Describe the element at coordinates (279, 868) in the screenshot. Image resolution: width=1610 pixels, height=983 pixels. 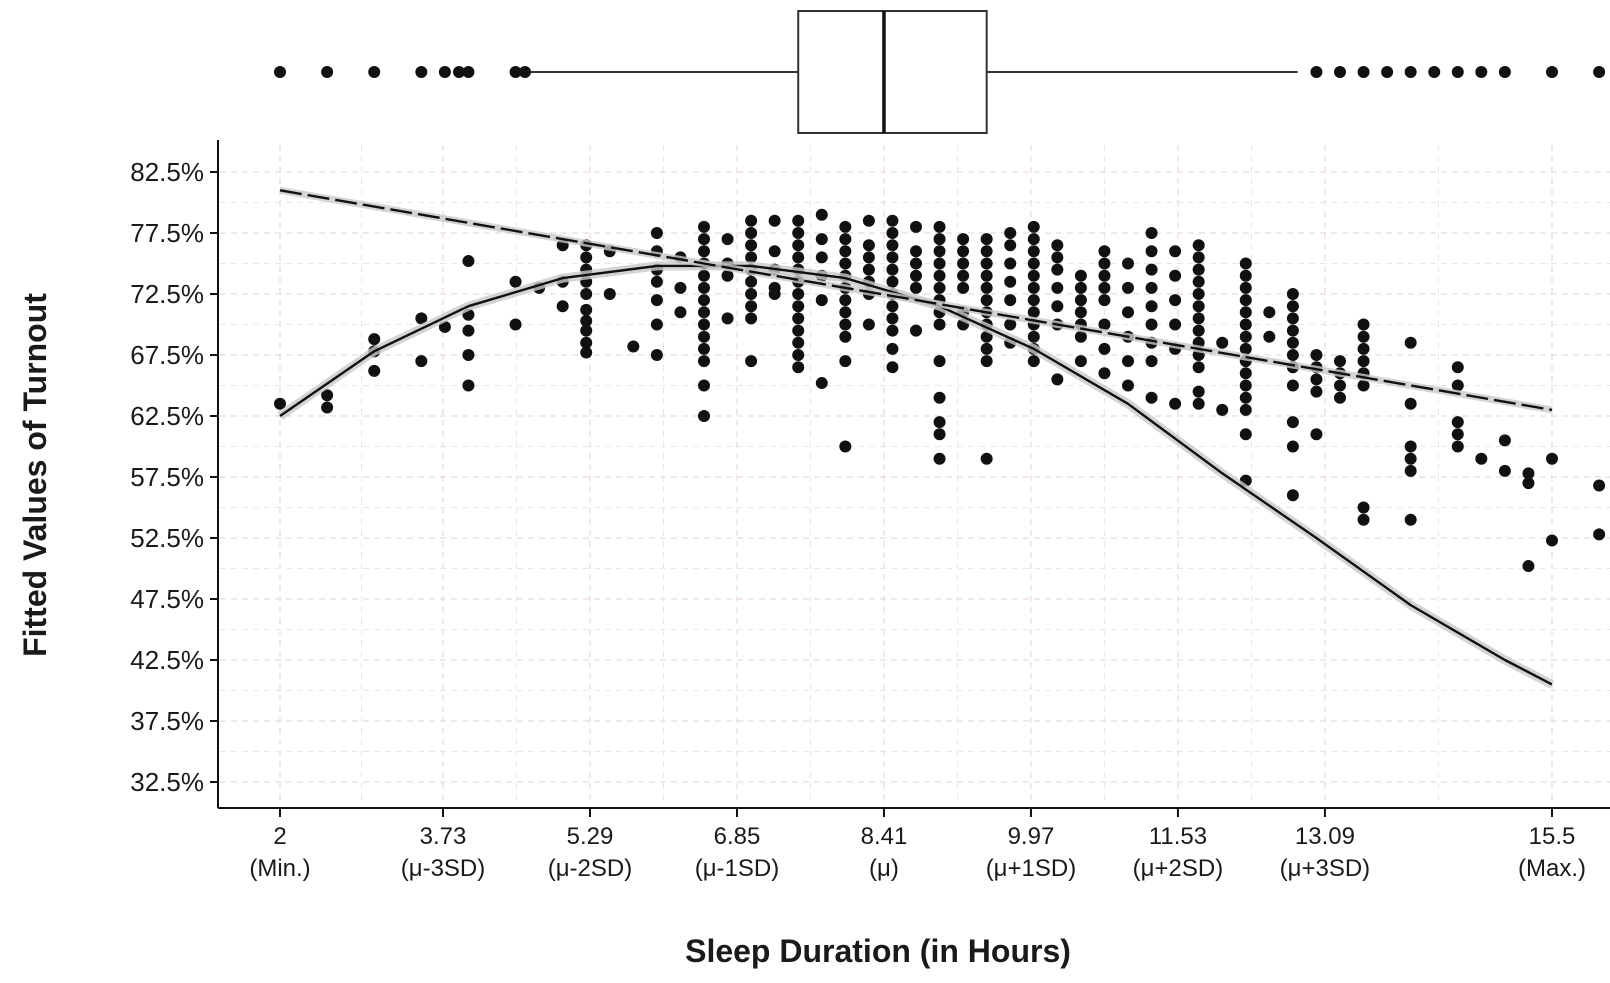
I see `x-tick-sublabel: (Min.)` at that location.